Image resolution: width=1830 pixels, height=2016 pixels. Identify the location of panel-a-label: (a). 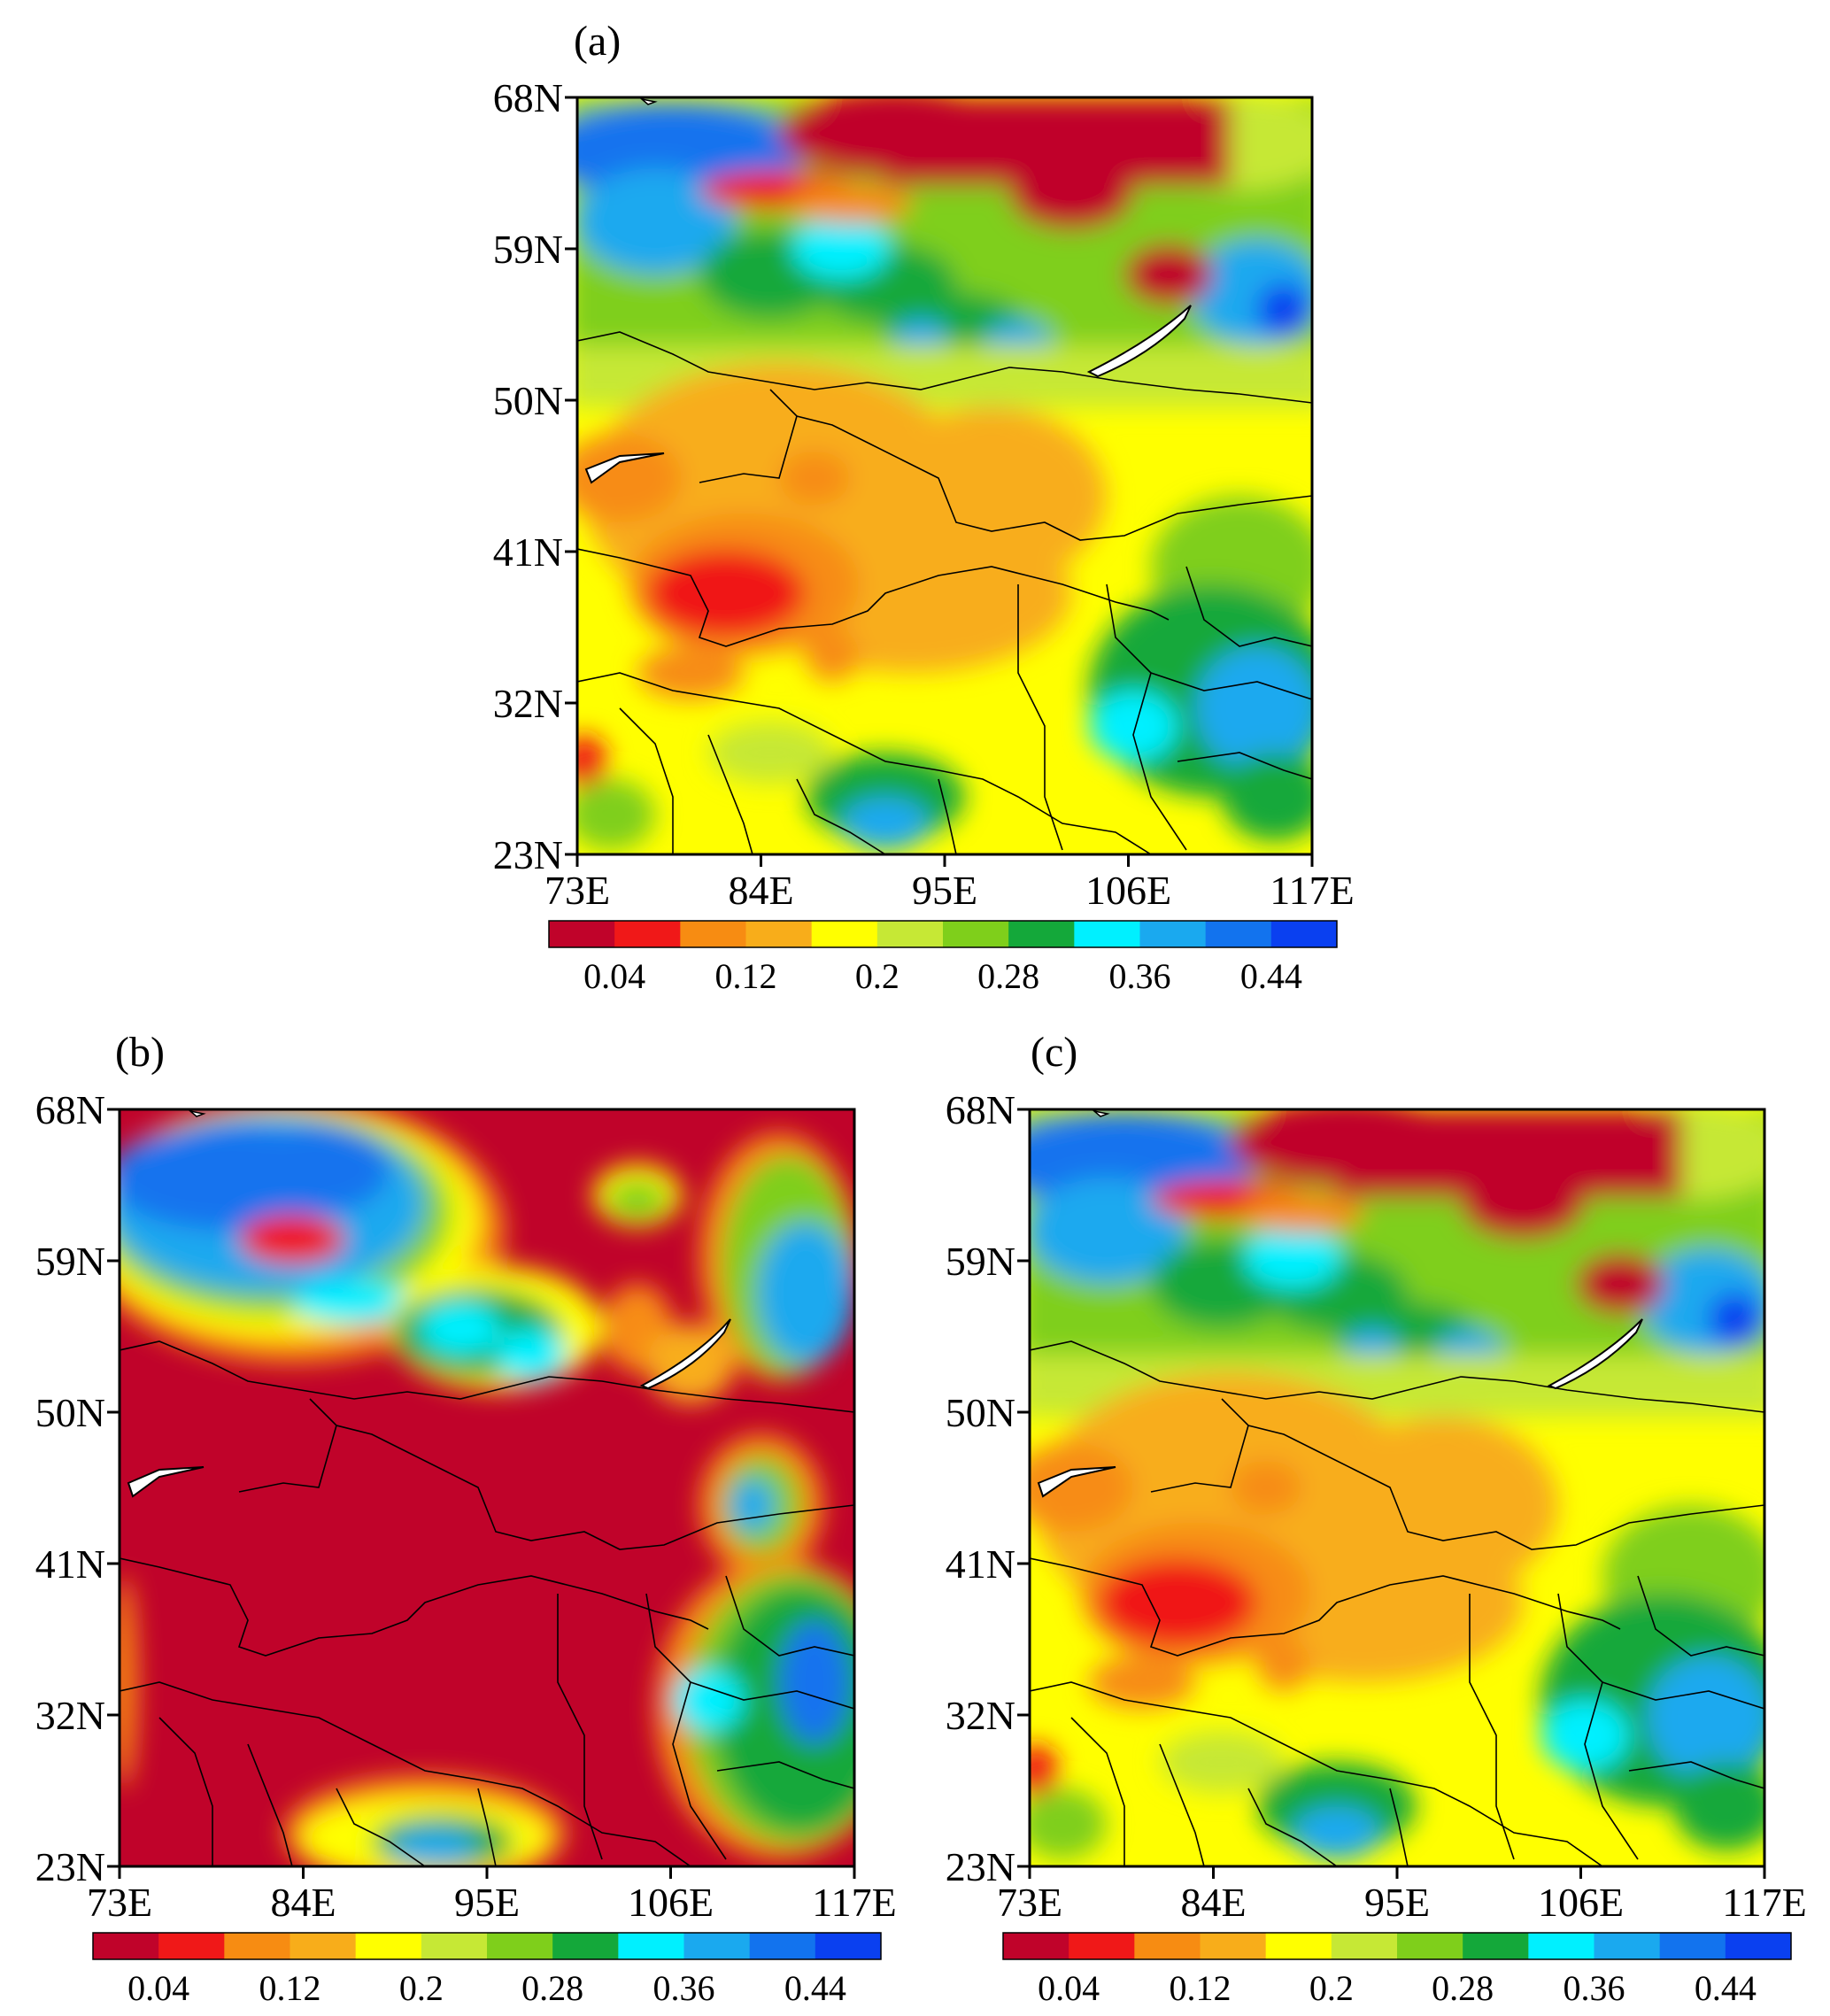
(597, 41).